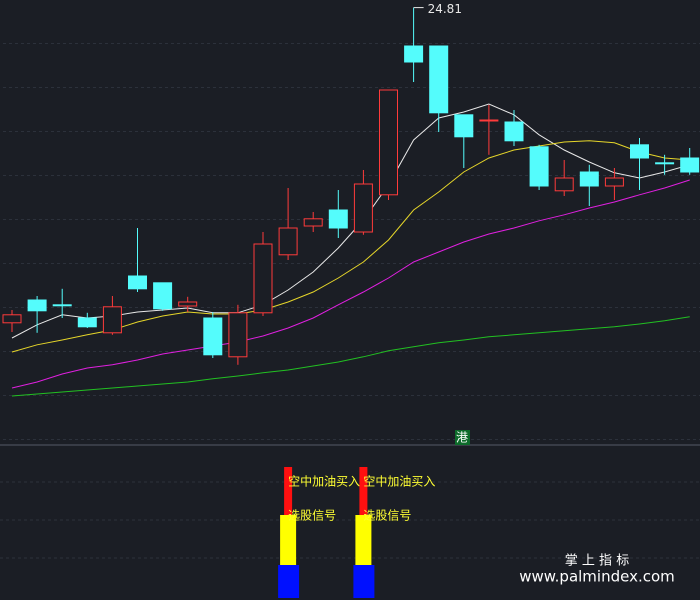  I want to click on badge-box, so click(462, 437).